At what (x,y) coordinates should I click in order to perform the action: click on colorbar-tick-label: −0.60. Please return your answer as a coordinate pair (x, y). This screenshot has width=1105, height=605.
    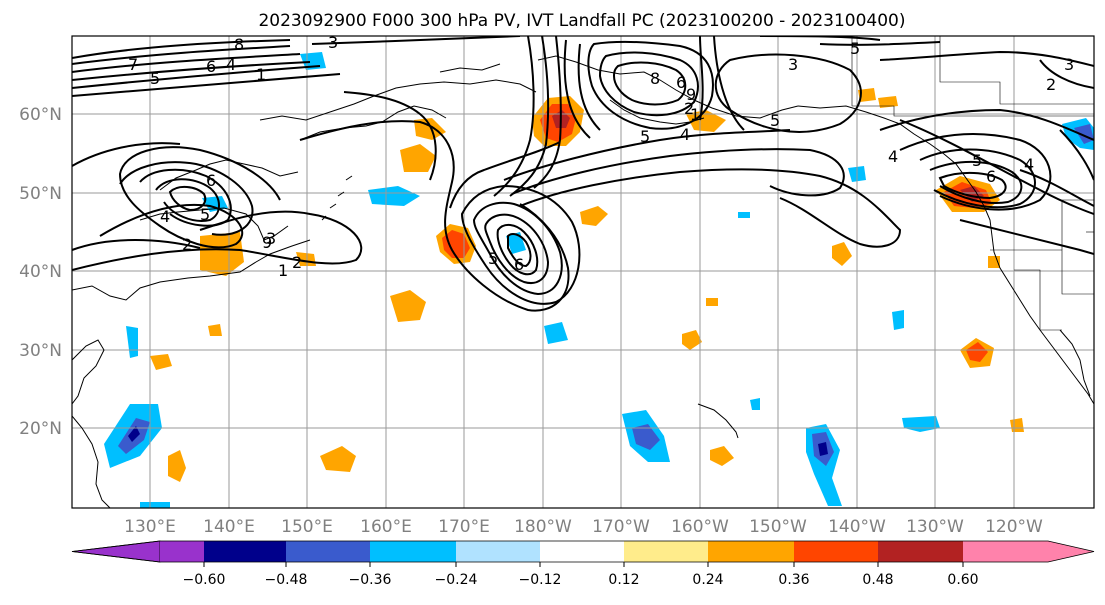
    Looking at the image, I should click on (204, 580).